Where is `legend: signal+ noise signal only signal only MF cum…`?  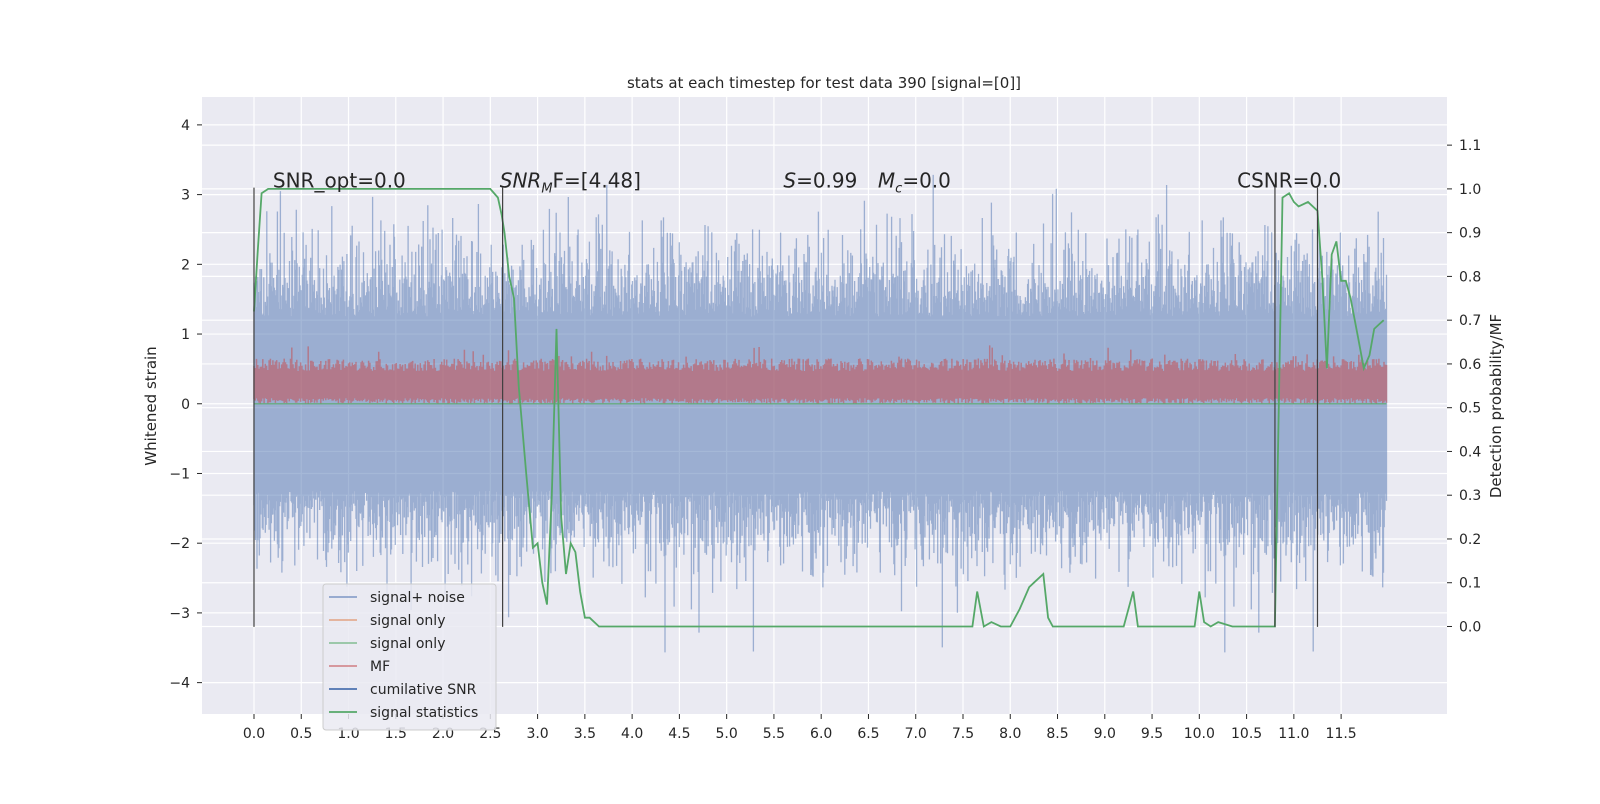
legend: signal+ noise signal only signal only MF cum… is located at coordinates (409, 657).